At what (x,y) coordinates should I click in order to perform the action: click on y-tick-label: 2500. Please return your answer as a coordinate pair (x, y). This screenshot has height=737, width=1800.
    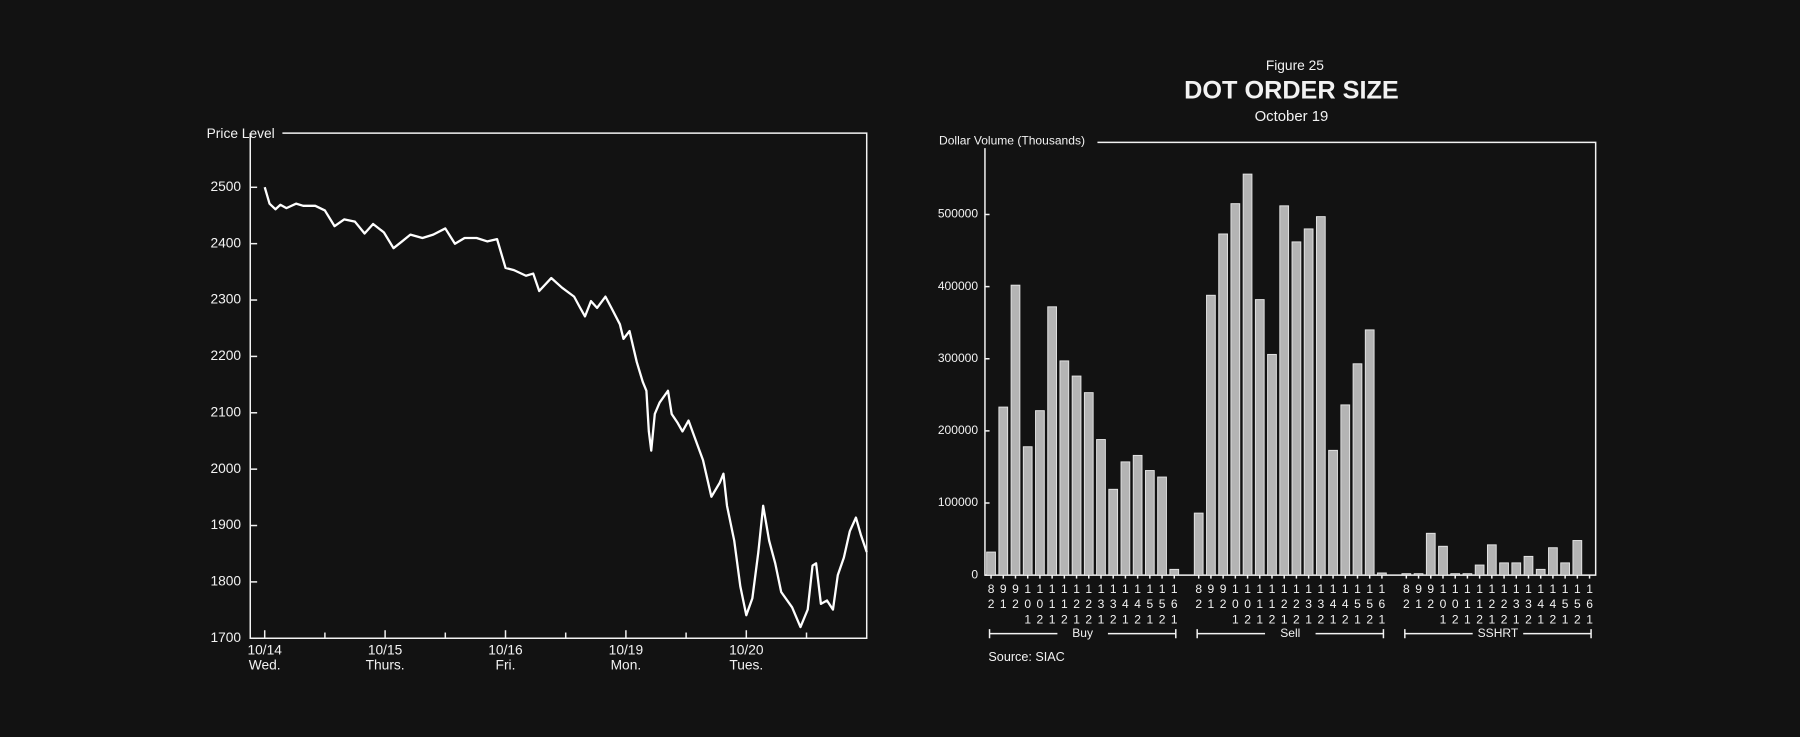
    Looking at the image, I should click on (225, 186).